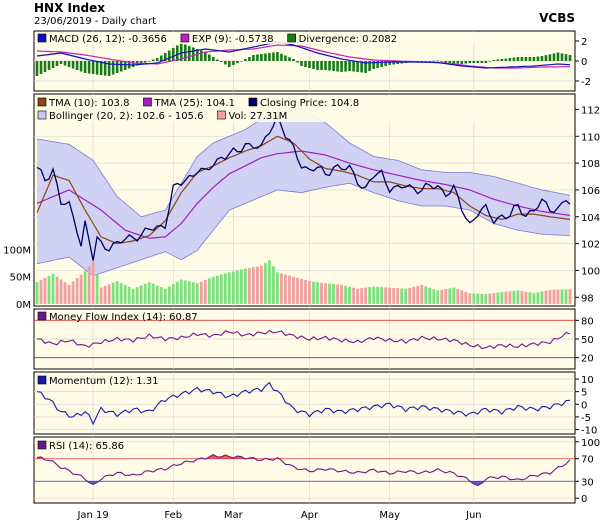  I want to click on close-icon, so click(253, 102).